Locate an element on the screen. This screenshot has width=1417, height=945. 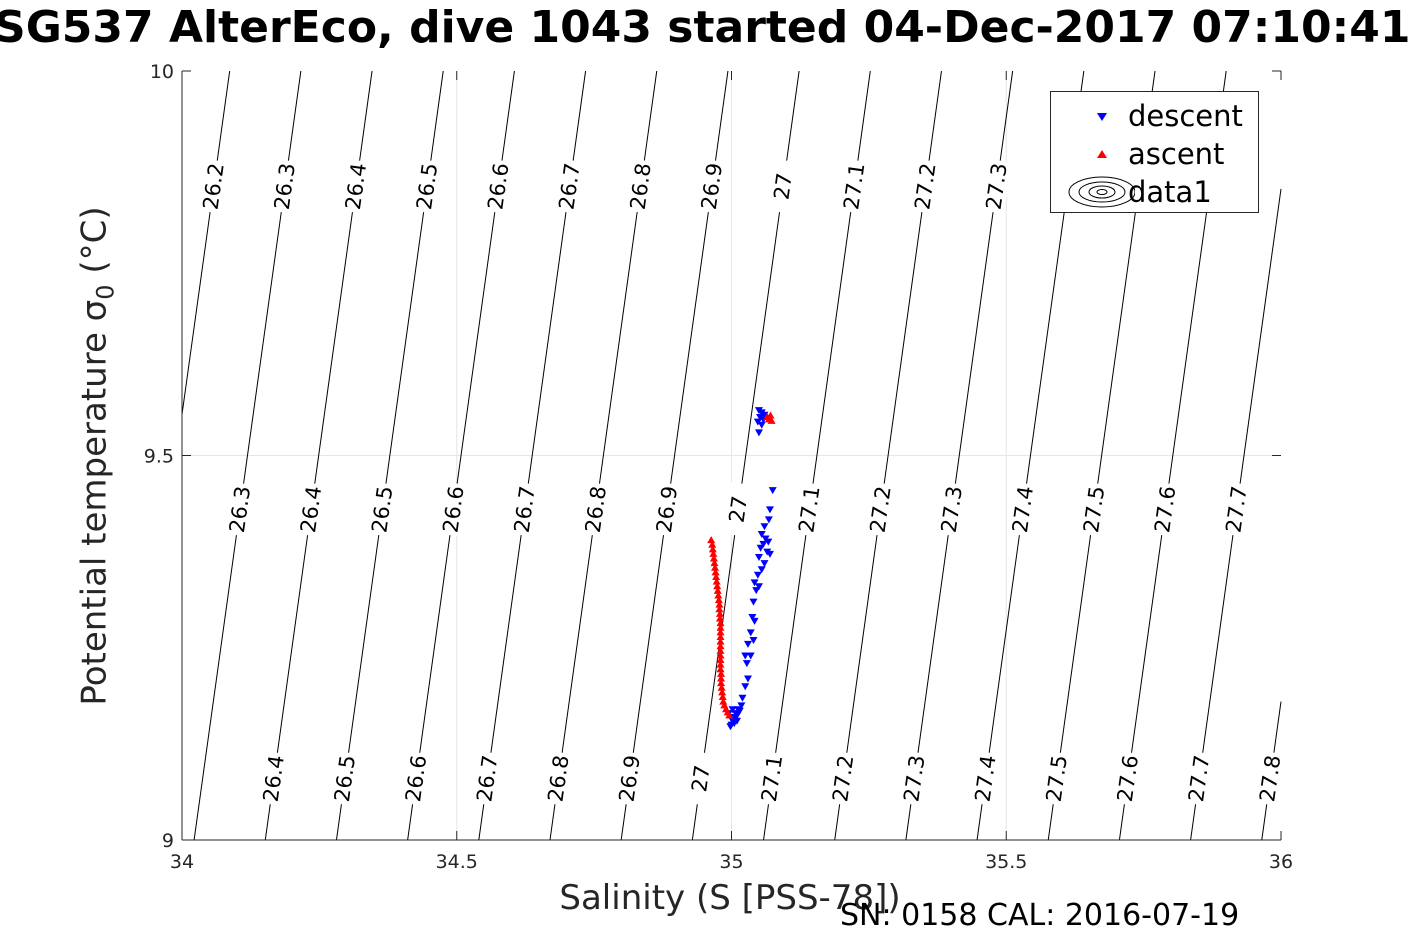
contour-label: 27.4 is located at coordinates (1023, 510).